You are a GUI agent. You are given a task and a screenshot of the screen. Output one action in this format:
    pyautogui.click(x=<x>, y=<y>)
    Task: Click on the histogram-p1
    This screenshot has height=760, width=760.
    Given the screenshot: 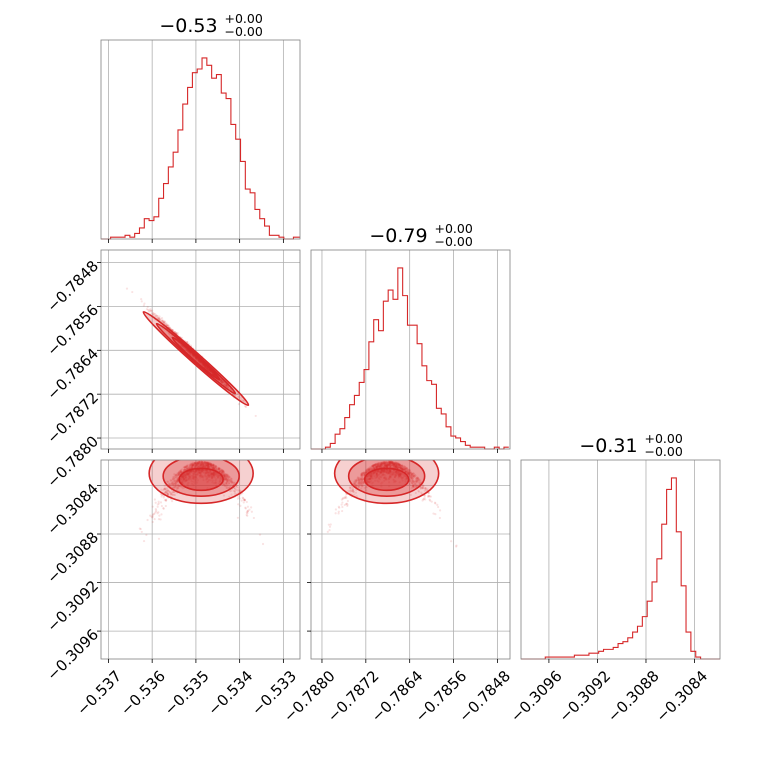 What is the action you would take?
    pyautogui.click(x=200, y=148)
    